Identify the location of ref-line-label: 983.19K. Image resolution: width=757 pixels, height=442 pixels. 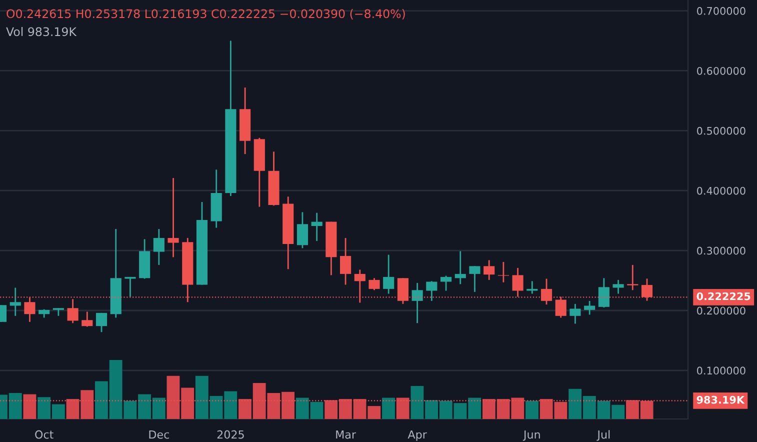
(720, 400).